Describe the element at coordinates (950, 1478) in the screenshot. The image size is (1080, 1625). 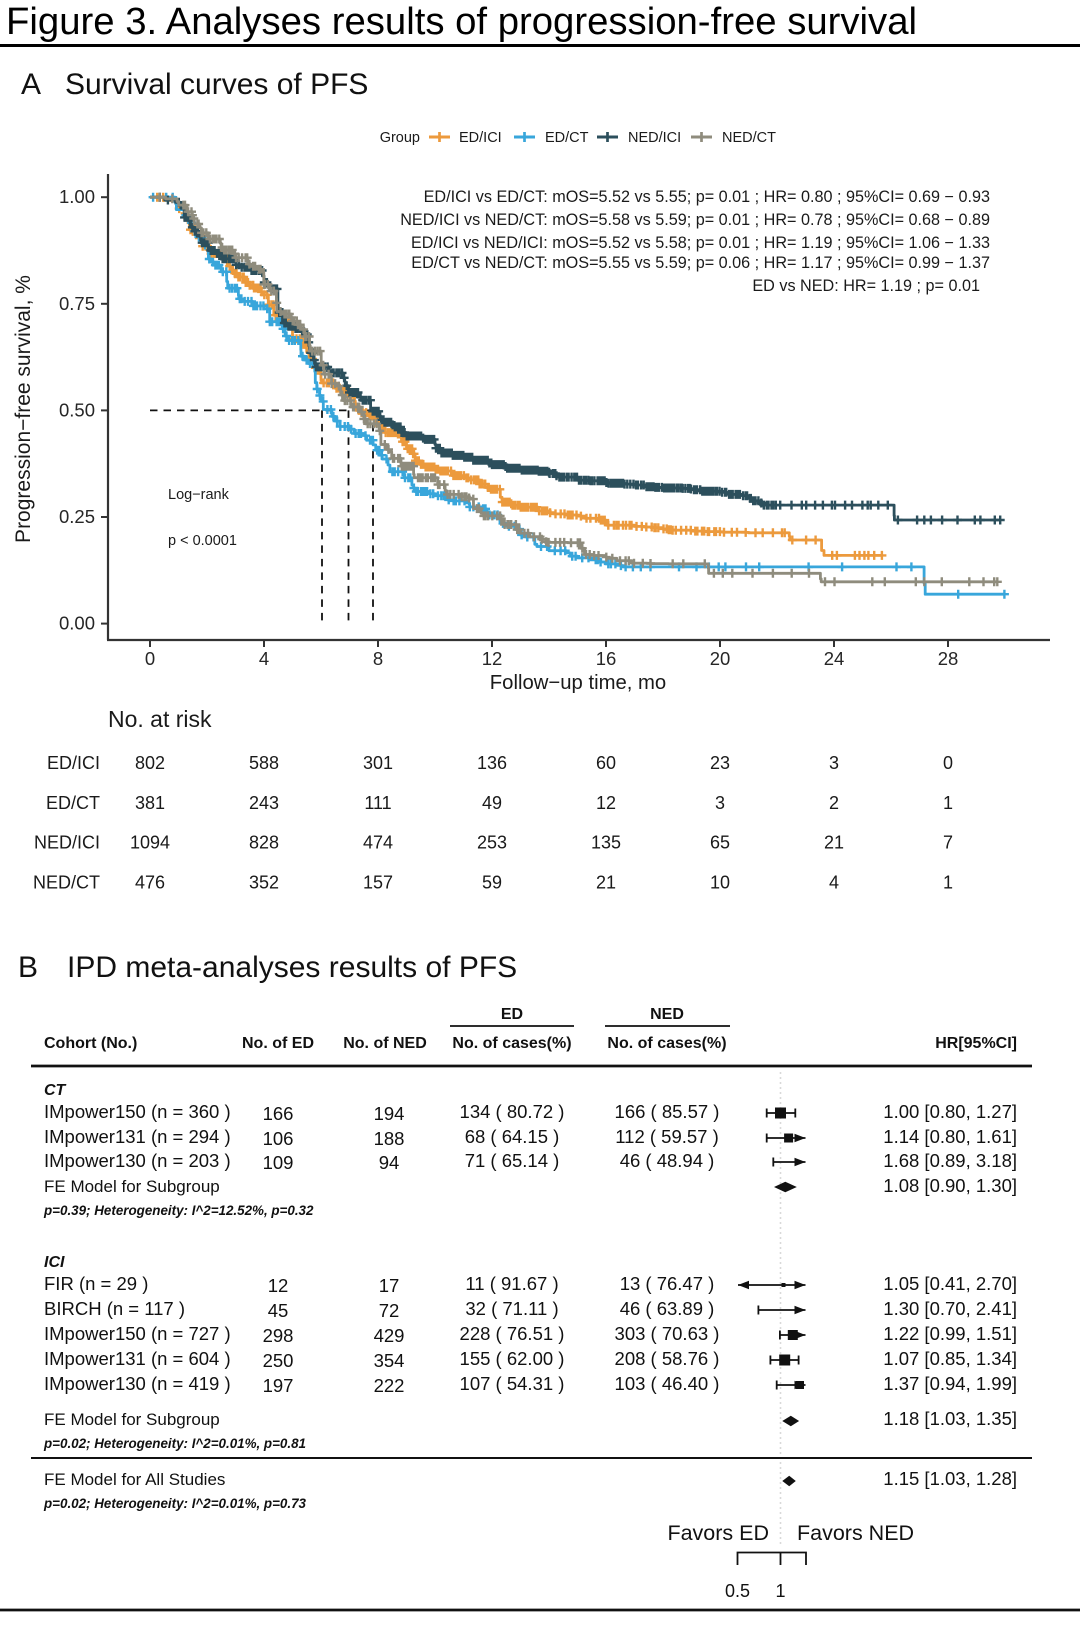
I see `svg-text: 1.15 [1.03, 1.28]` at that location.